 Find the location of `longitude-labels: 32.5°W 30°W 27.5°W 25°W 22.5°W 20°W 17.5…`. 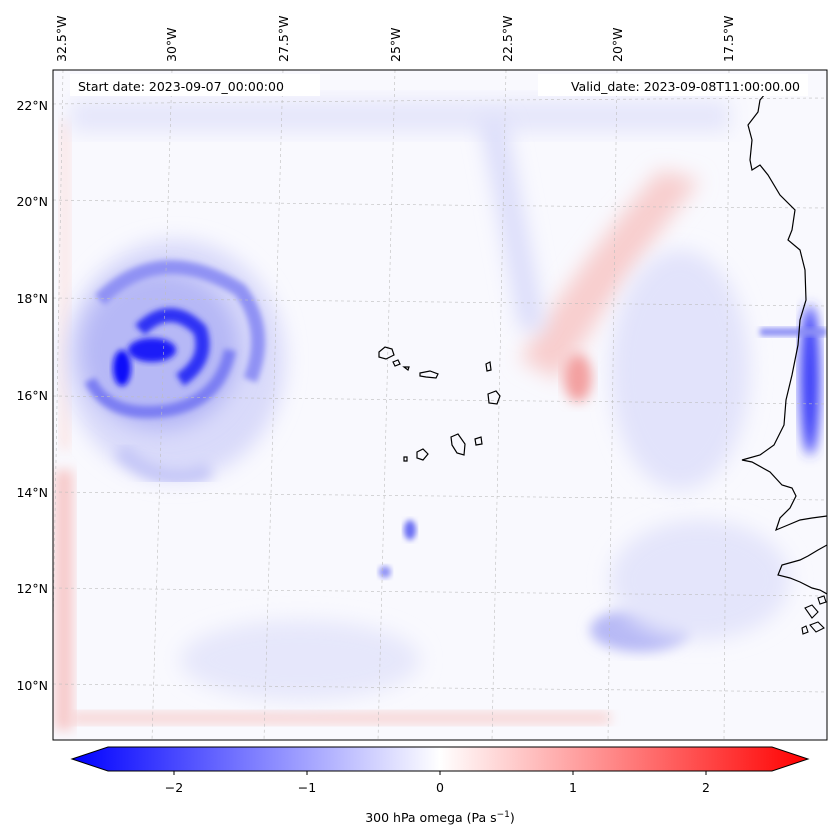

longitude-labels: 32.5°W 30°W 27.5°W 25°W 22.5°W 20°W 17.5… is located at coordinates (395, 39).